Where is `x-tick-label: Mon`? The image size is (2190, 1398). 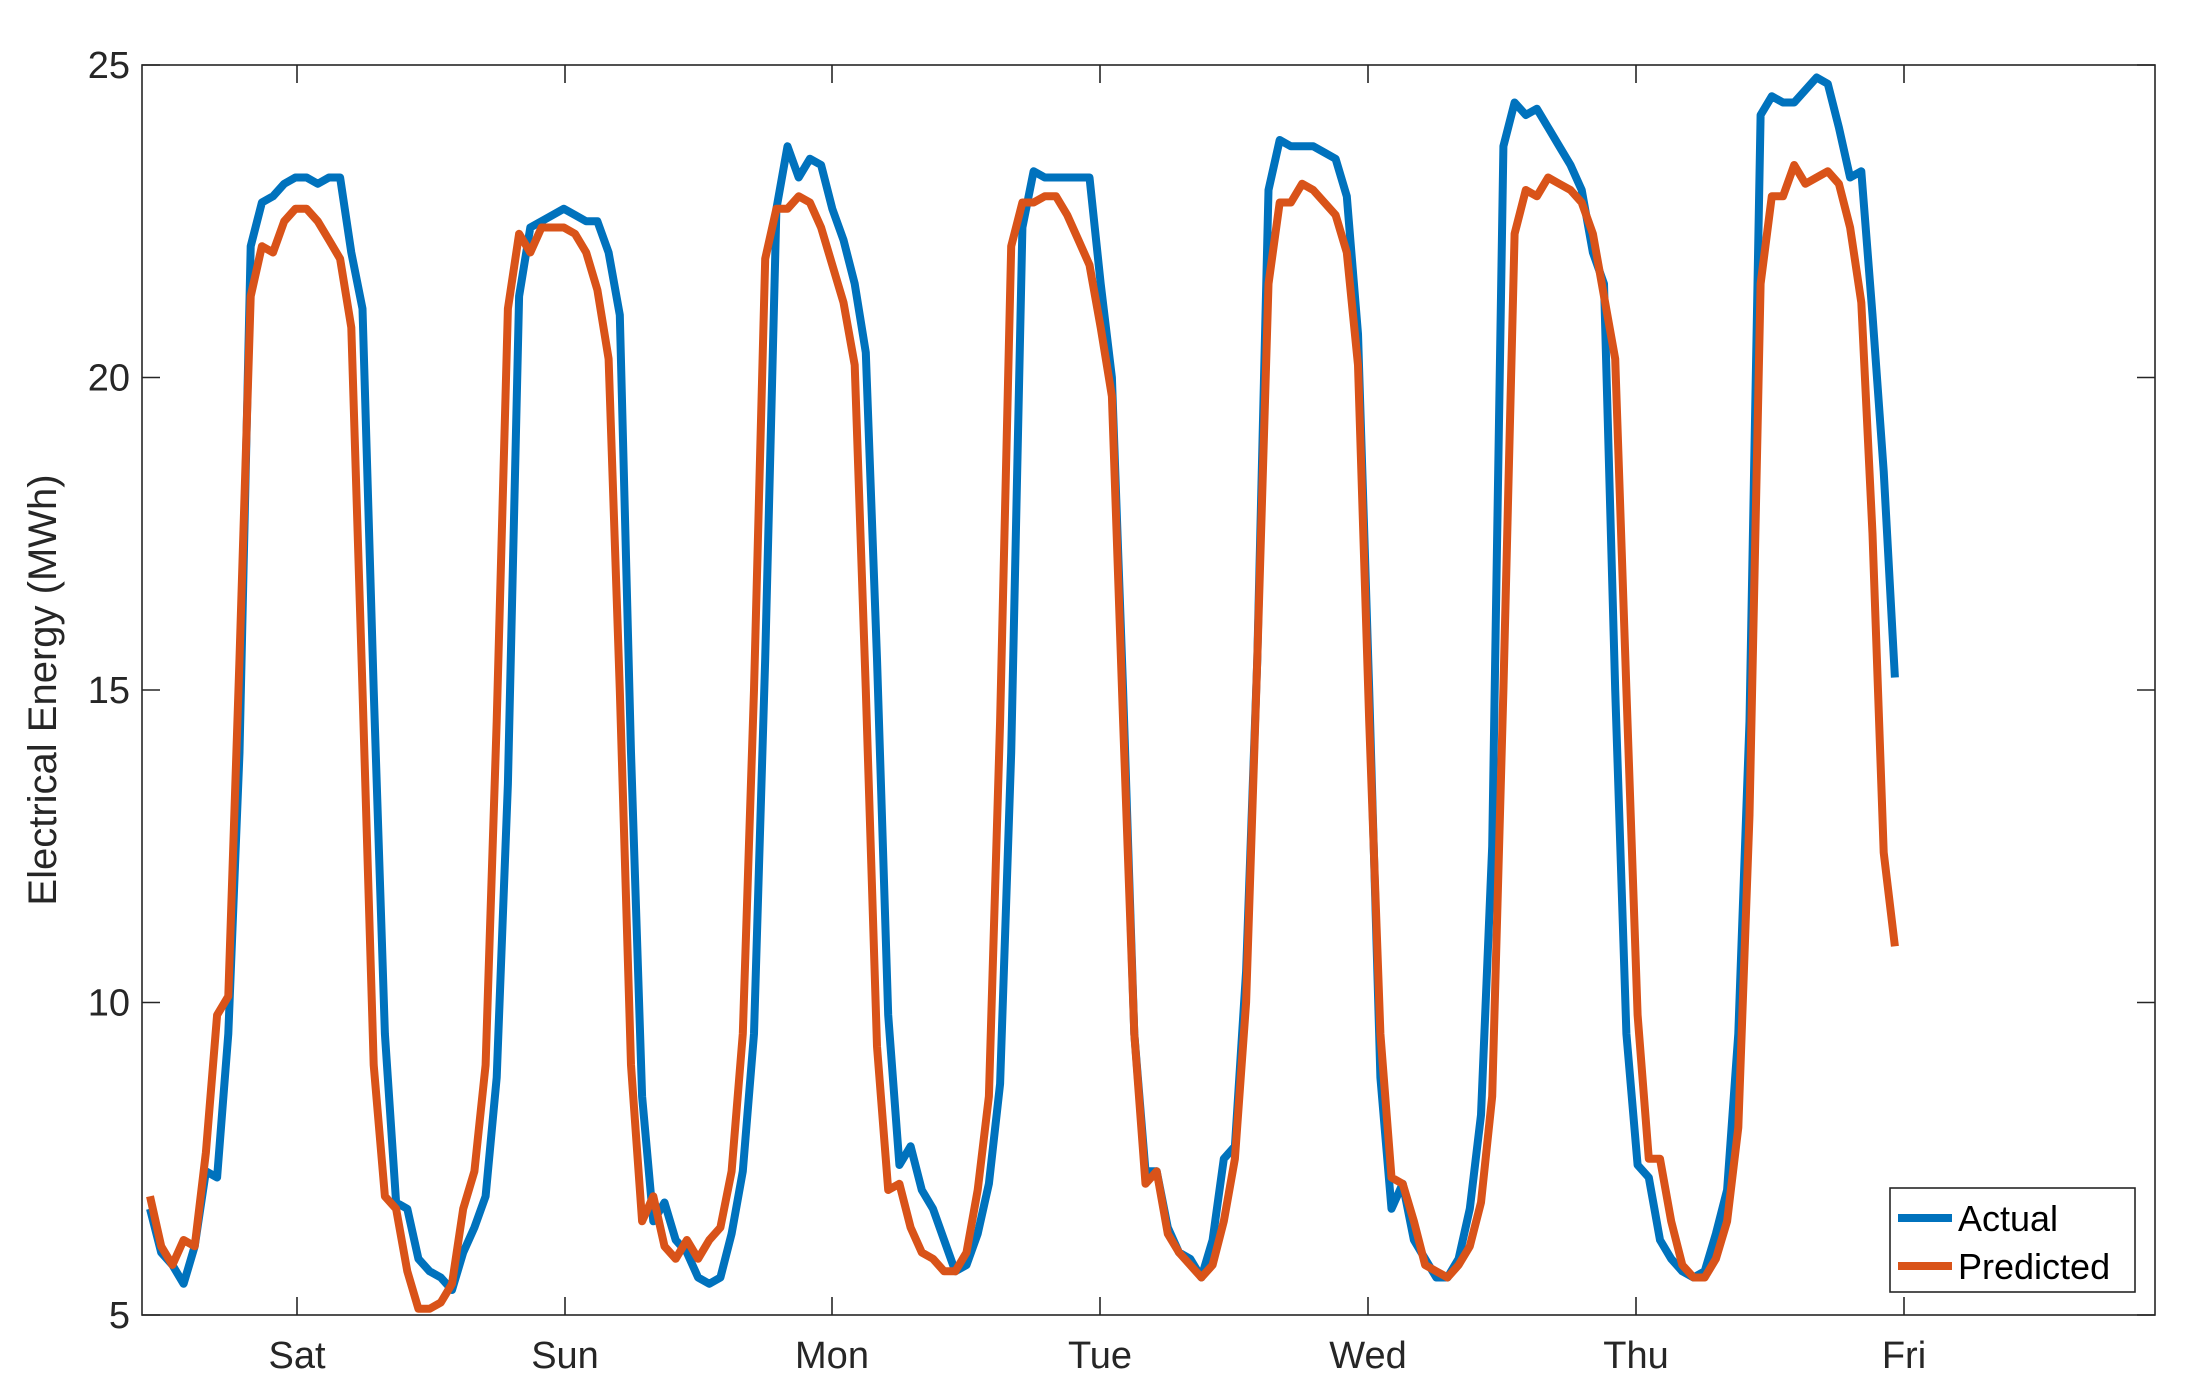
x-tick-label: Mon is located at coordinates (832, 1356).